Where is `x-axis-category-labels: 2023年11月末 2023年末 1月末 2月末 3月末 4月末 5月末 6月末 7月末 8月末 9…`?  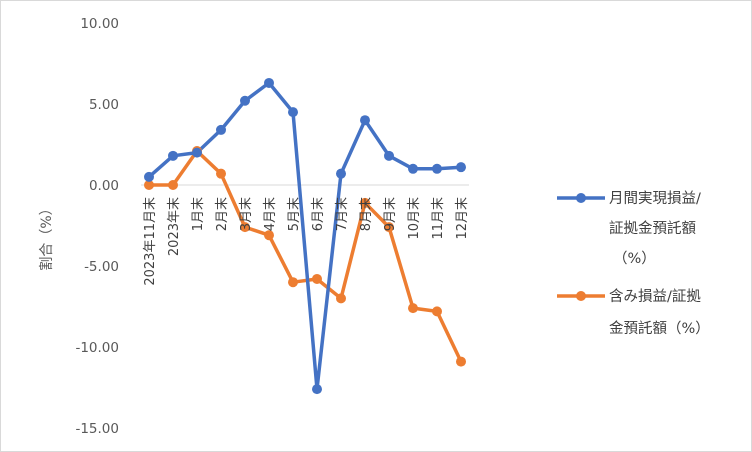 x-axis-category-labels: 2023年11月末 2023年末 1月末 2月末 3月末 4月末 5月末 6月末 7月末 8月末 9… is located at coordinates (306, 241).